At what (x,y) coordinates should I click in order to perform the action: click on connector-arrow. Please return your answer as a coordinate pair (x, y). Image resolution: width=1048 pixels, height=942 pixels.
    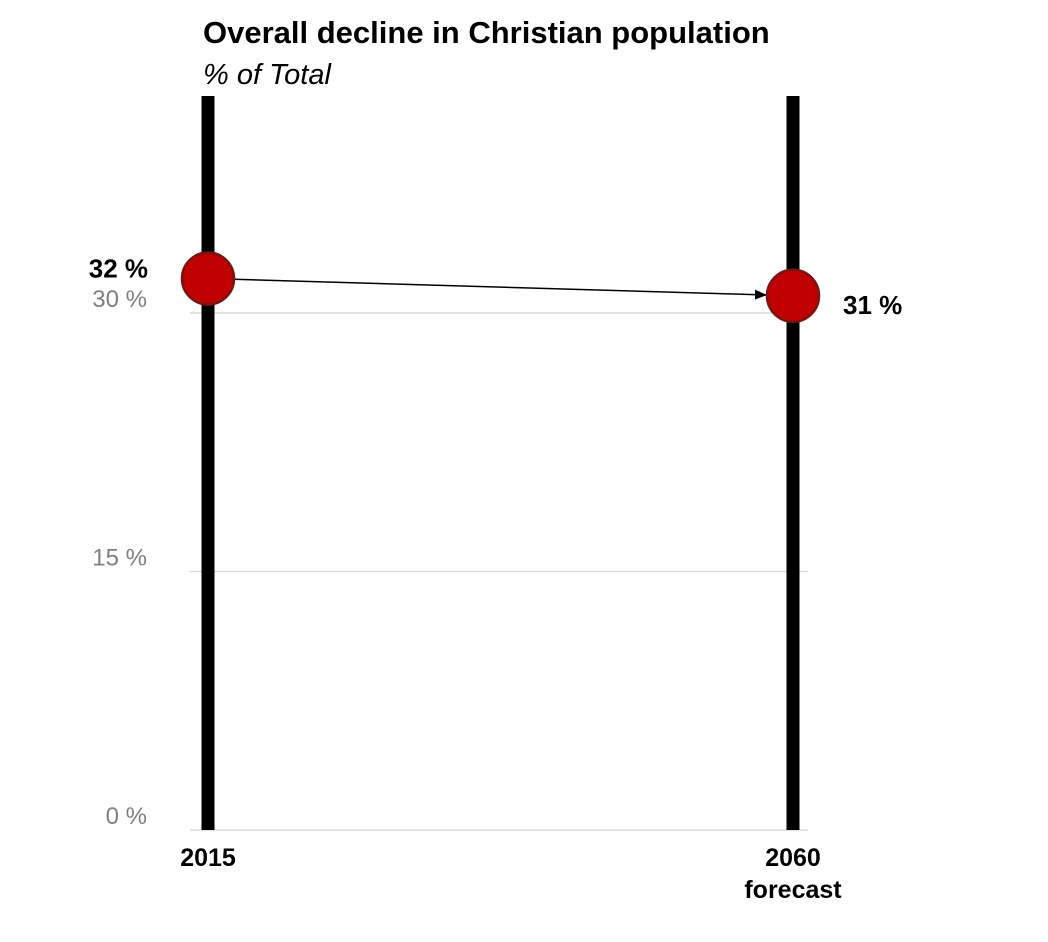
    Looking at the image, I should click on (500, 289).